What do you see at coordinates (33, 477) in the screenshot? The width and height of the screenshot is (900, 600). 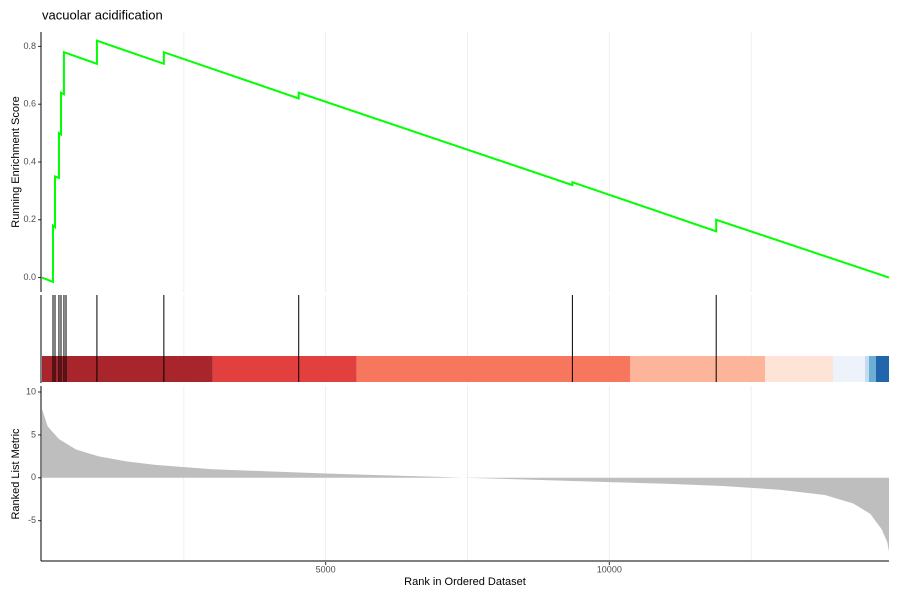 I see `y-tick-label: 0` at bounding box center [33, 477].